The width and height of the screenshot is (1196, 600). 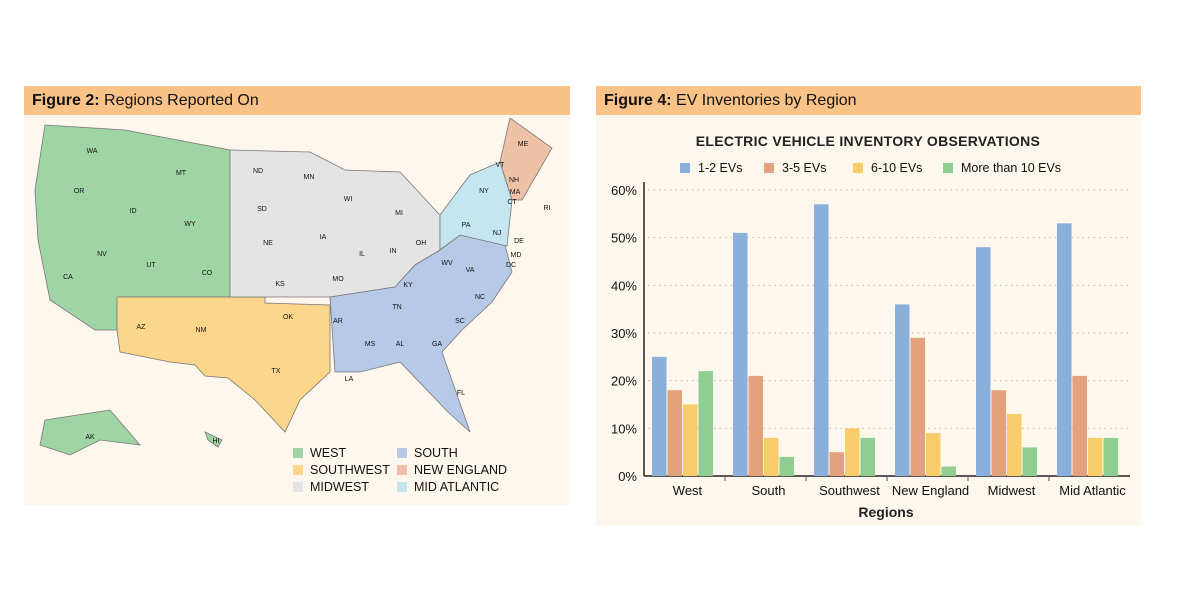 What do you see at coordinates (421, 243) in the screenshot?
I see `state-label-oh: OH` at bounding box center [421, 243].